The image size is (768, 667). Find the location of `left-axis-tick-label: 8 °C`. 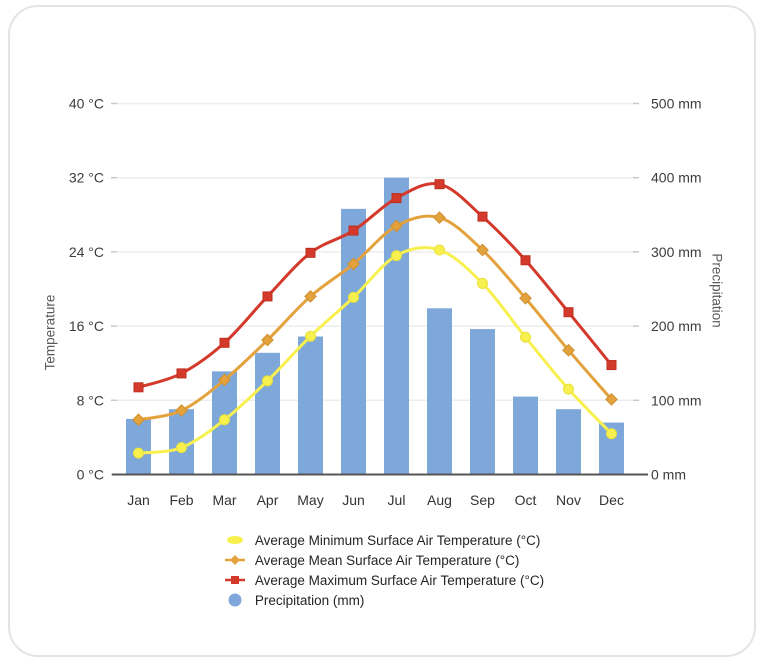

left-axis-tick-label: 8 °C is located at coordinates (90, 400).